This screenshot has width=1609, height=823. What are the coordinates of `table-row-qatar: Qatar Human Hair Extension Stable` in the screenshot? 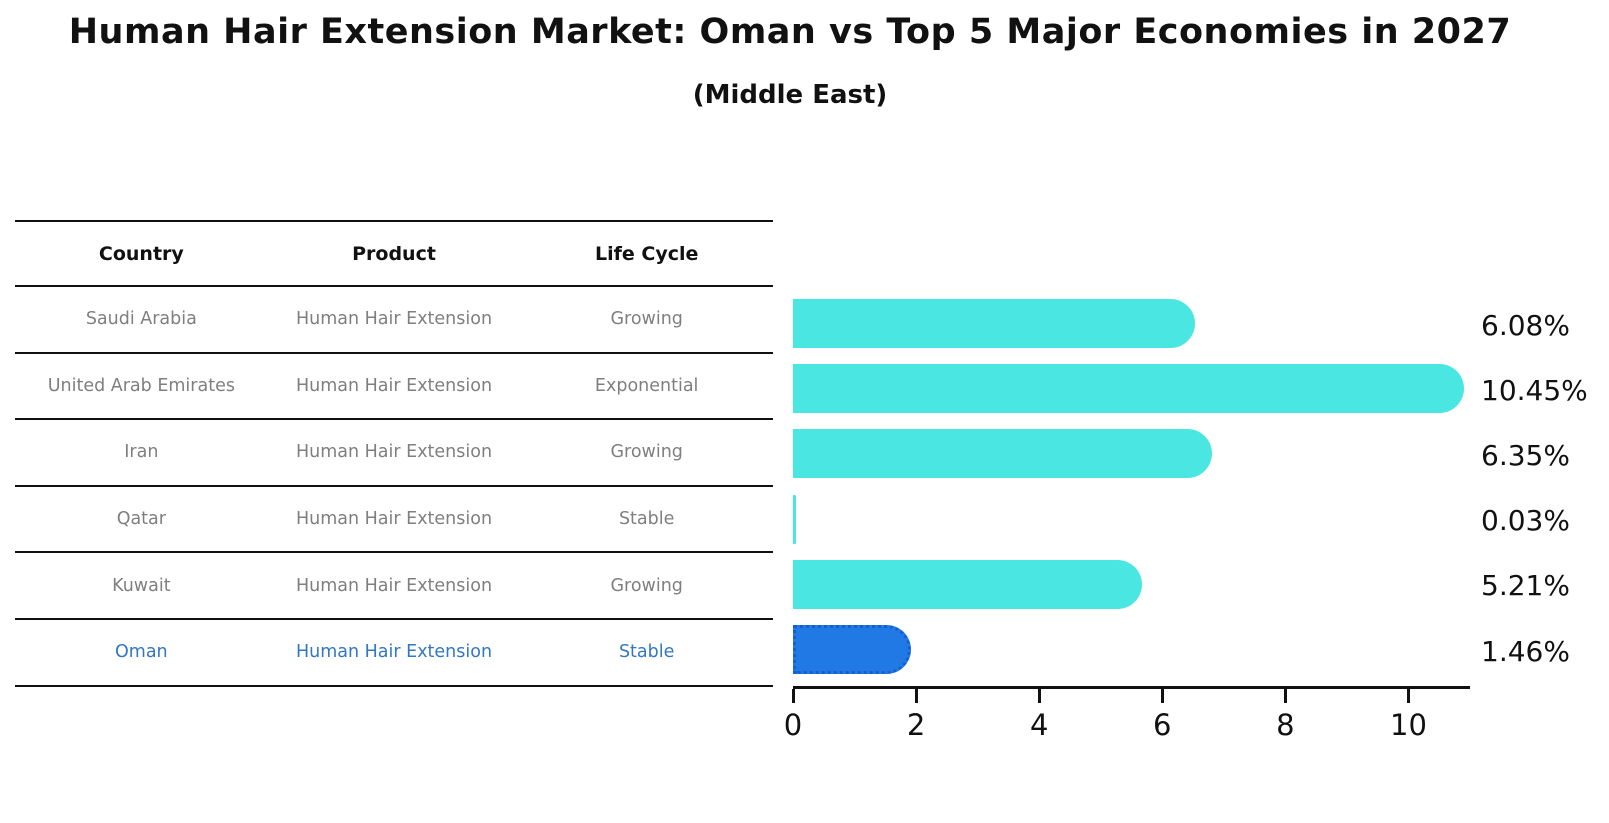 It's located at (394, 520).